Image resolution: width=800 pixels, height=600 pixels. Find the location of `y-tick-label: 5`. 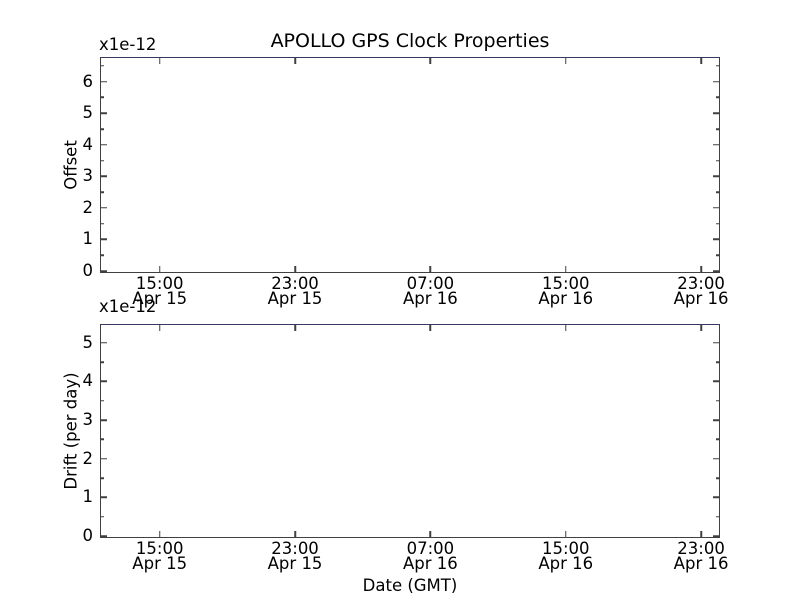

y-tick-label: 5 is located at coordinates (88, 342).